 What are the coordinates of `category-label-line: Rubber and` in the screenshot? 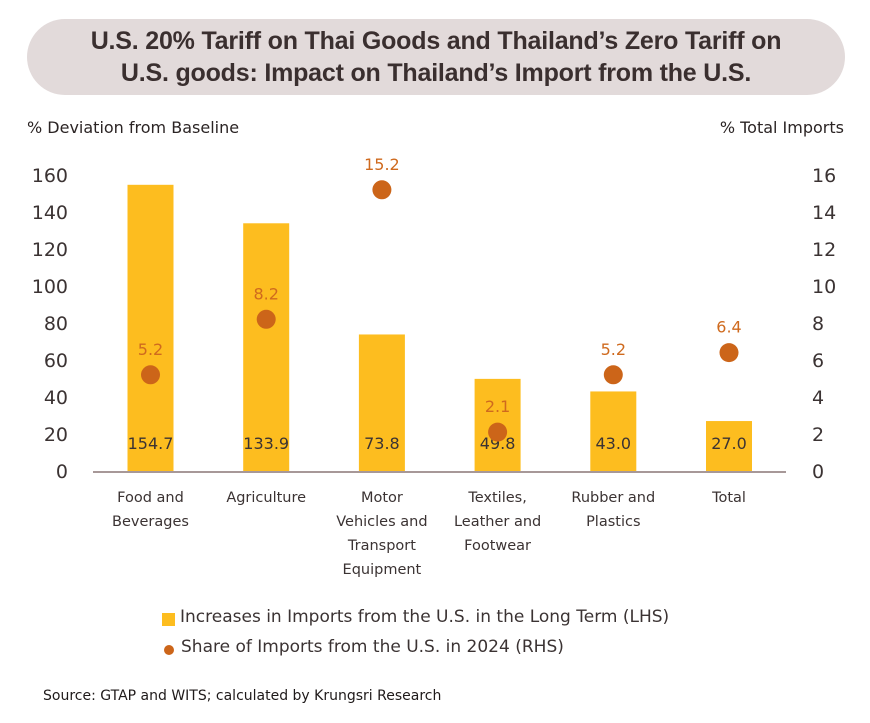 It's located at (613, 498).